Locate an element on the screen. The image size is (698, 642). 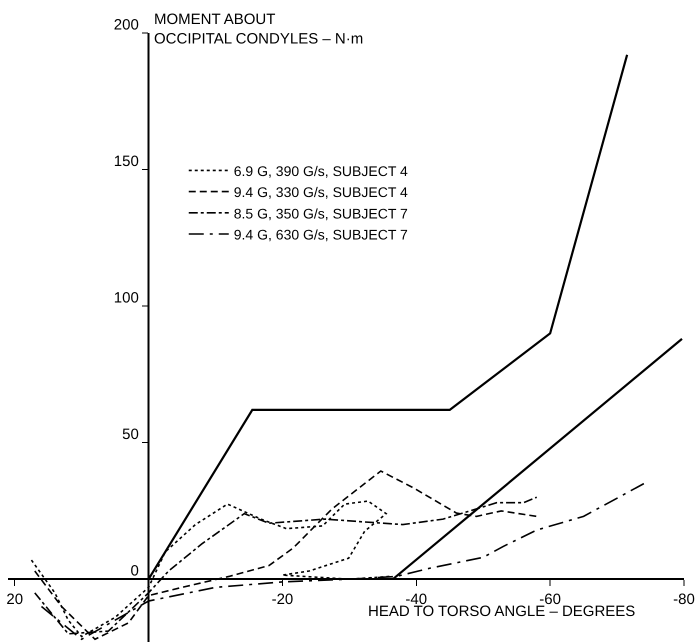
legend-label: 9.4 G, 630 G/s, SUBJECT 7 is located at coordinates (321, 234).